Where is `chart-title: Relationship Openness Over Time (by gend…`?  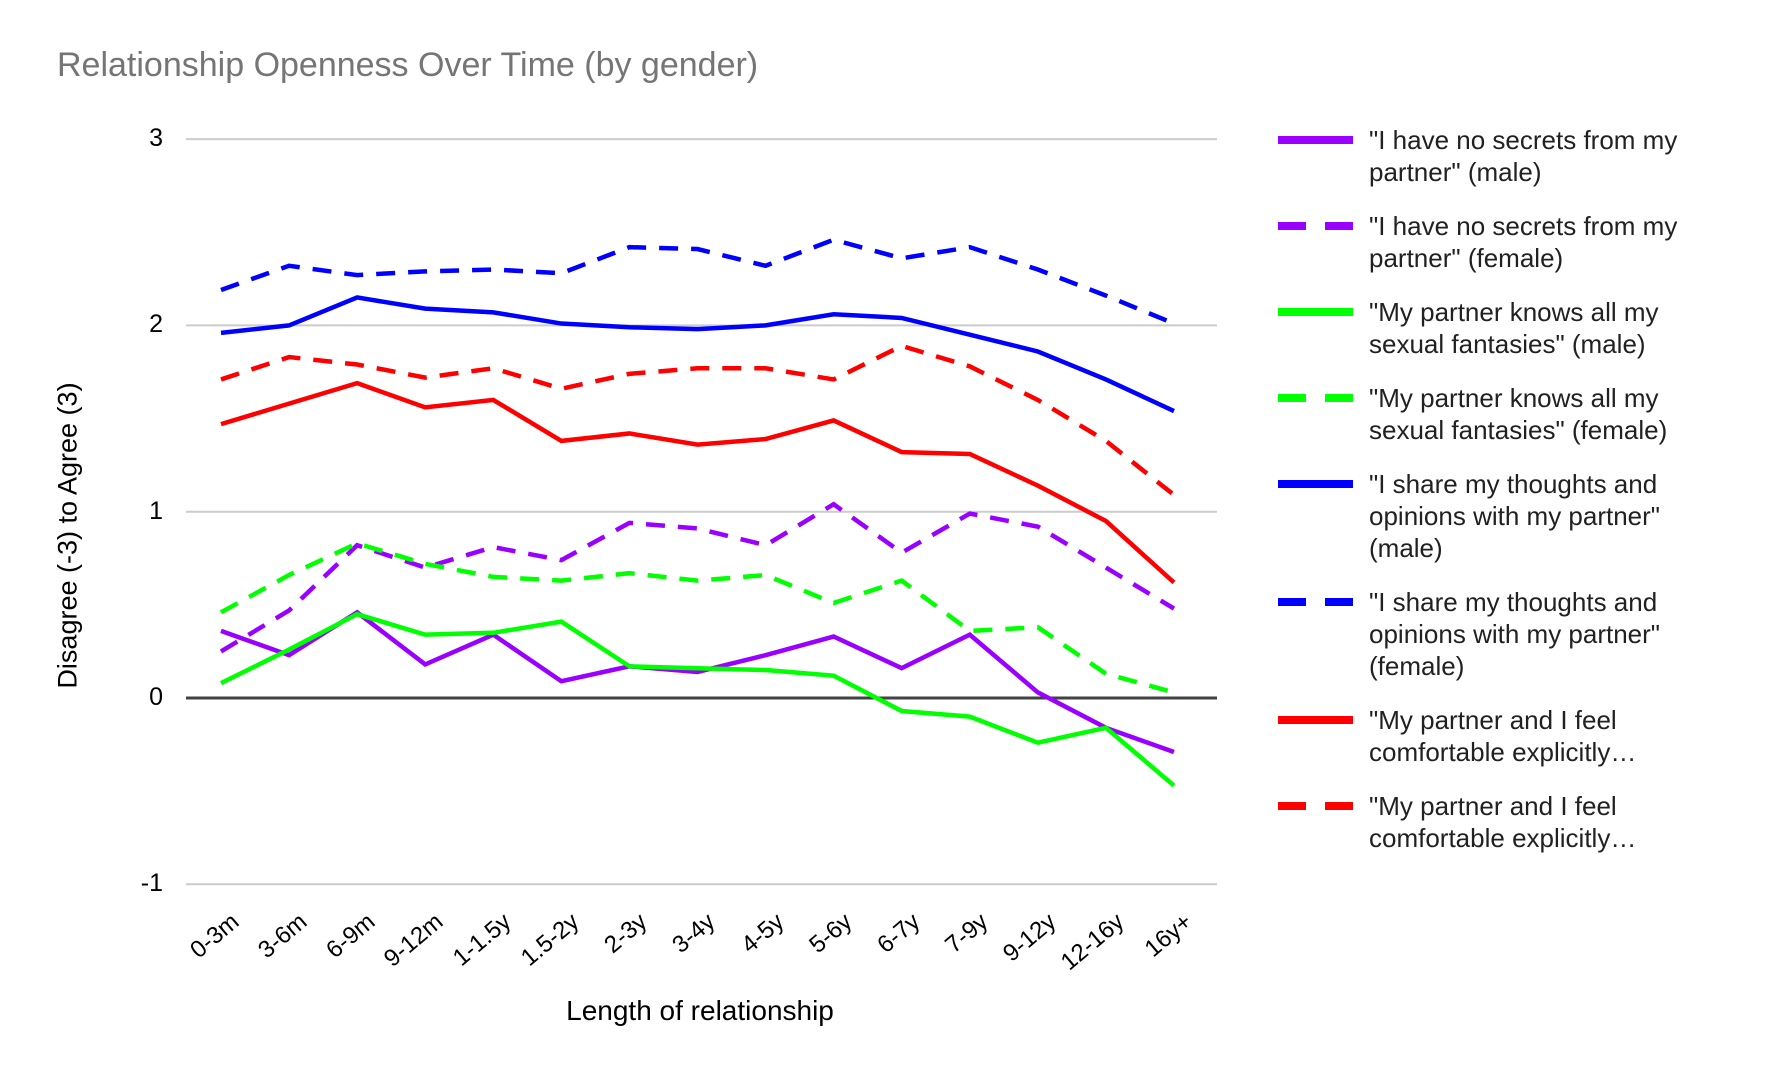 chart-title: Relationship Openness Over Time (by gend… is located at coordinates (408, 65).